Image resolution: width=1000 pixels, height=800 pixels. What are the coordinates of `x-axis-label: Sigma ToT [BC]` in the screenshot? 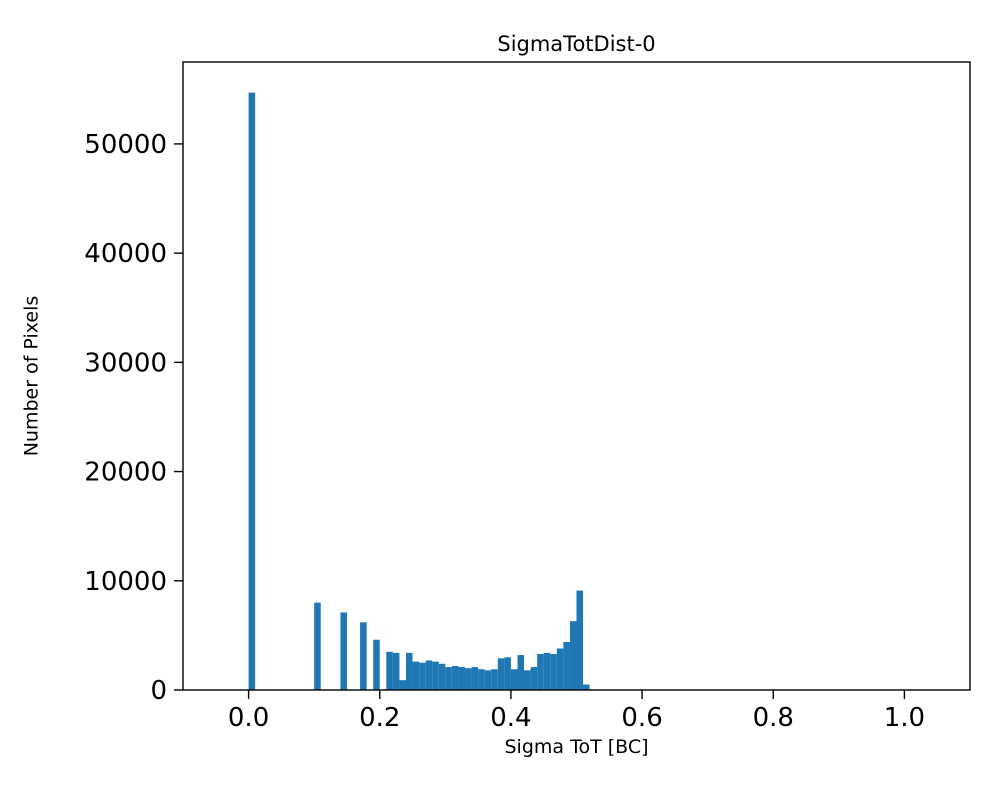 It's located at (576, 747).